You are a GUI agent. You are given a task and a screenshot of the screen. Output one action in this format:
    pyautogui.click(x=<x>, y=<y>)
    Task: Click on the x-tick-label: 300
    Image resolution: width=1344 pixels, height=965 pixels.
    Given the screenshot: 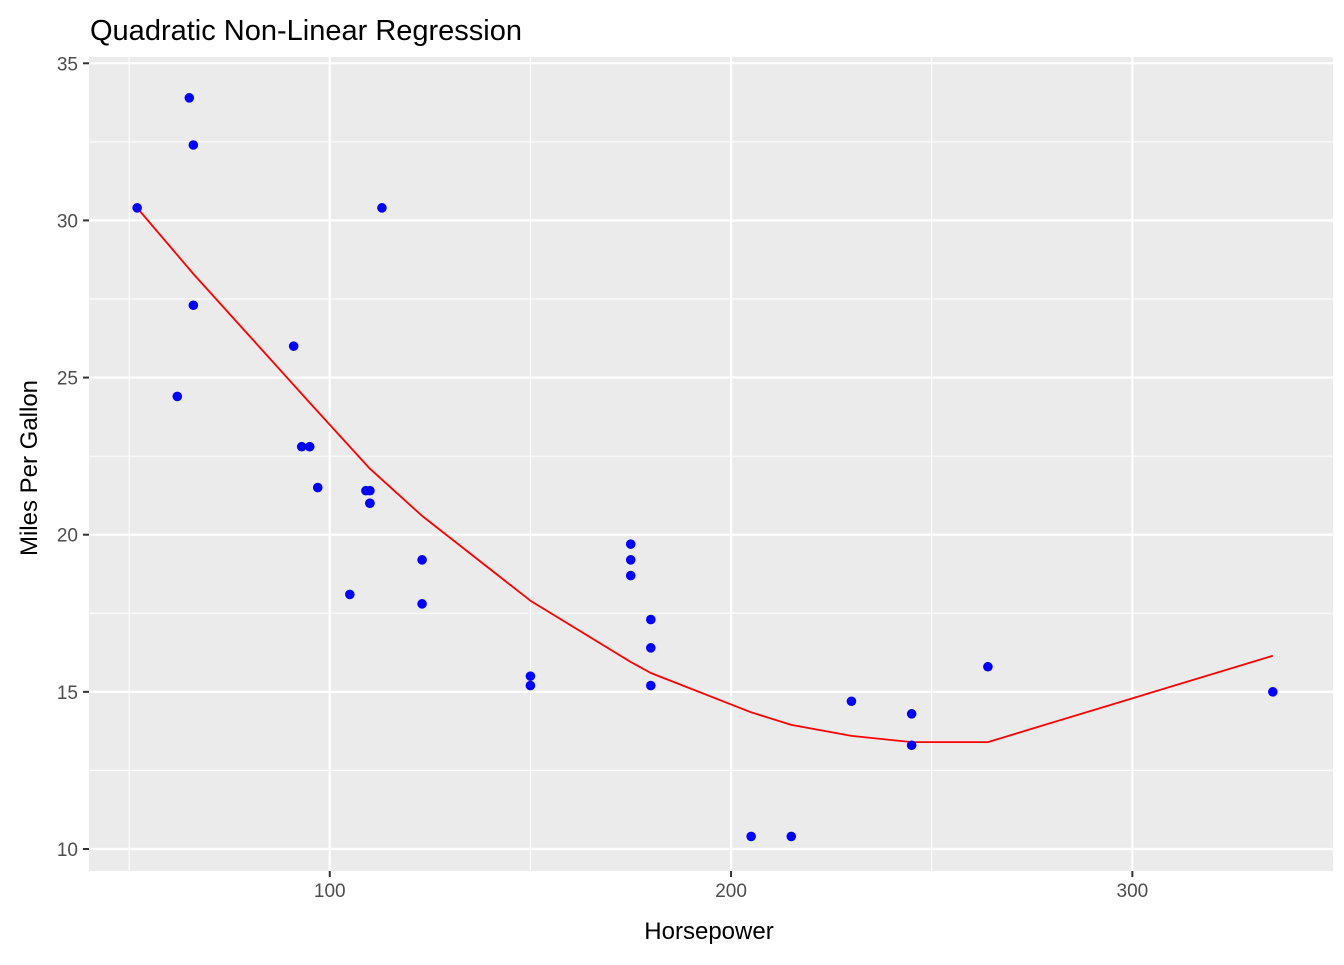 What is the action you would take?
    pyautogui.click(x=1133, y=891)
    